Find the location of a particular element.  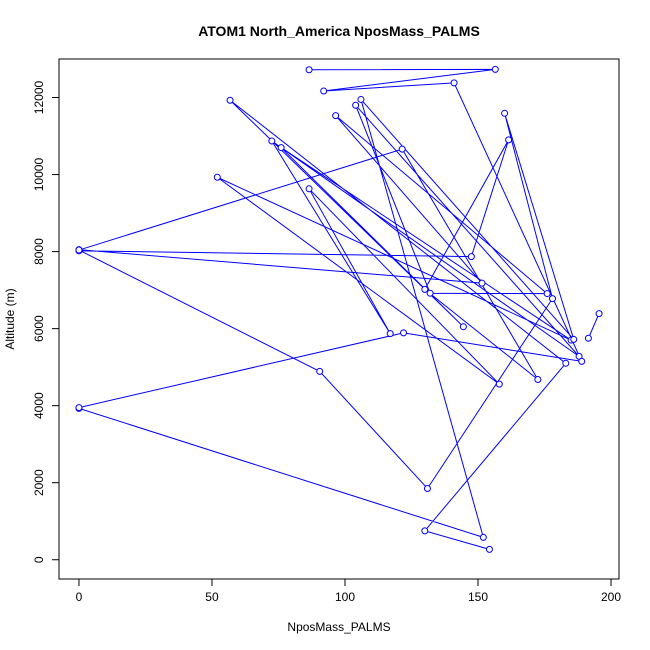

chart-title: ATOM1 North_America NposMass_PALMS is located at coordinates (339, 31).